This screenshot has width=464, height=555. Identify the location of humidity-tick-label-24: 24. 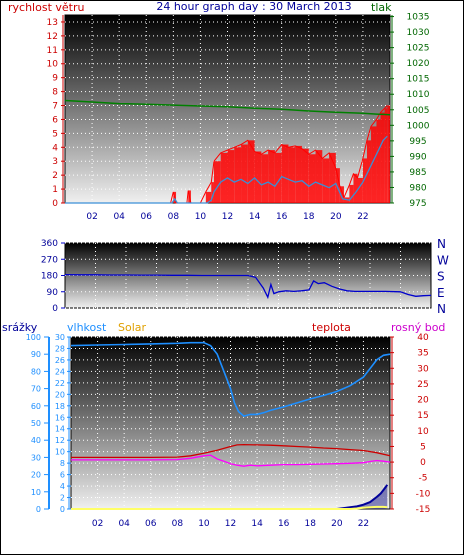
(60, 371).